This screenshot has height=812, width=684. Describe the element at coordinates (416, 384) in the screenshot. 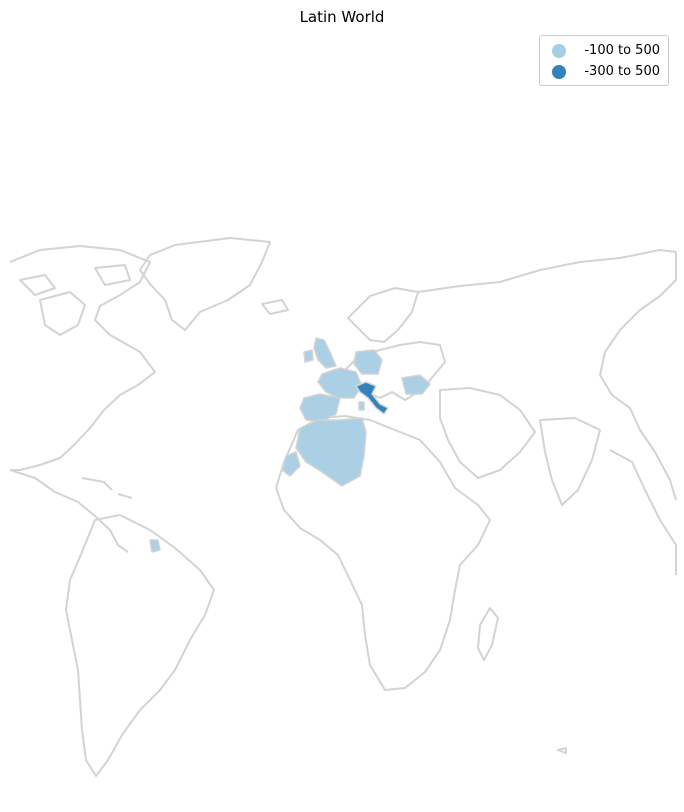

I see `country-romania` at that location.